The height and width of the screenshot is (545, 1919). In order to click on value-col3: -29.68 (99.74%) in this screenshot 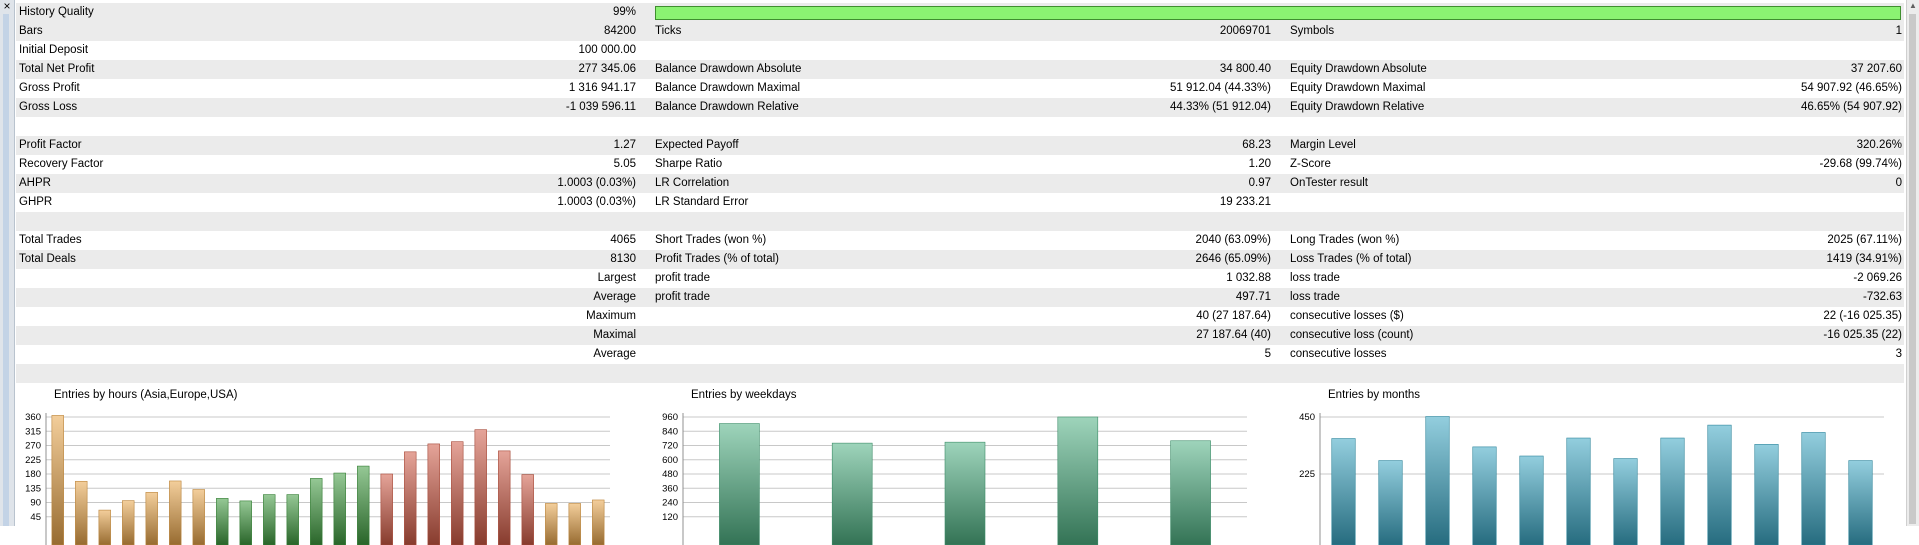, I will do `click(1860, 164)`.